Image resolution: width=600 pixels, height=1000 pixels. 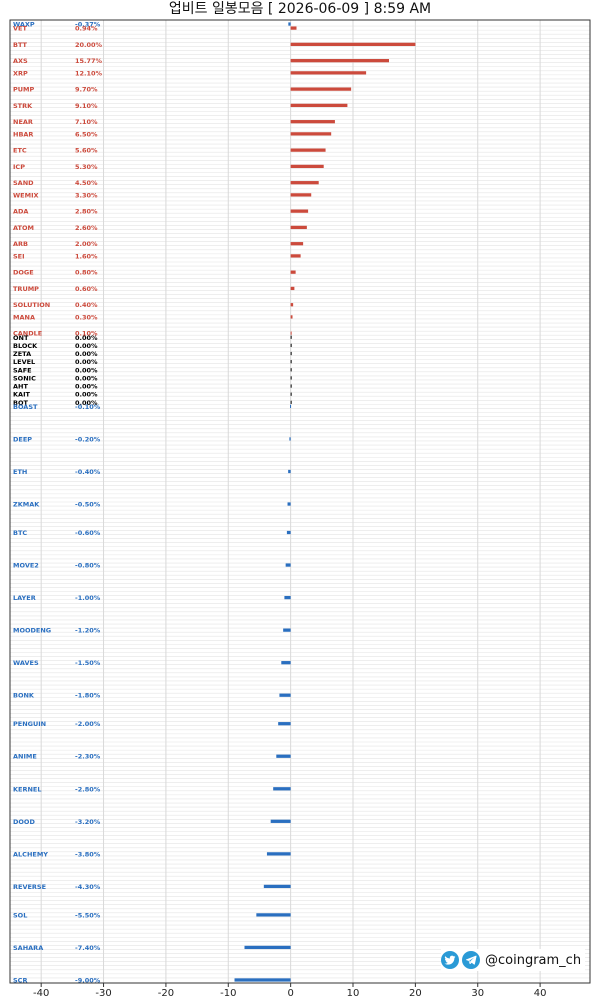 I want to click on x-tick-label: -30, so click(x=103, y=993).